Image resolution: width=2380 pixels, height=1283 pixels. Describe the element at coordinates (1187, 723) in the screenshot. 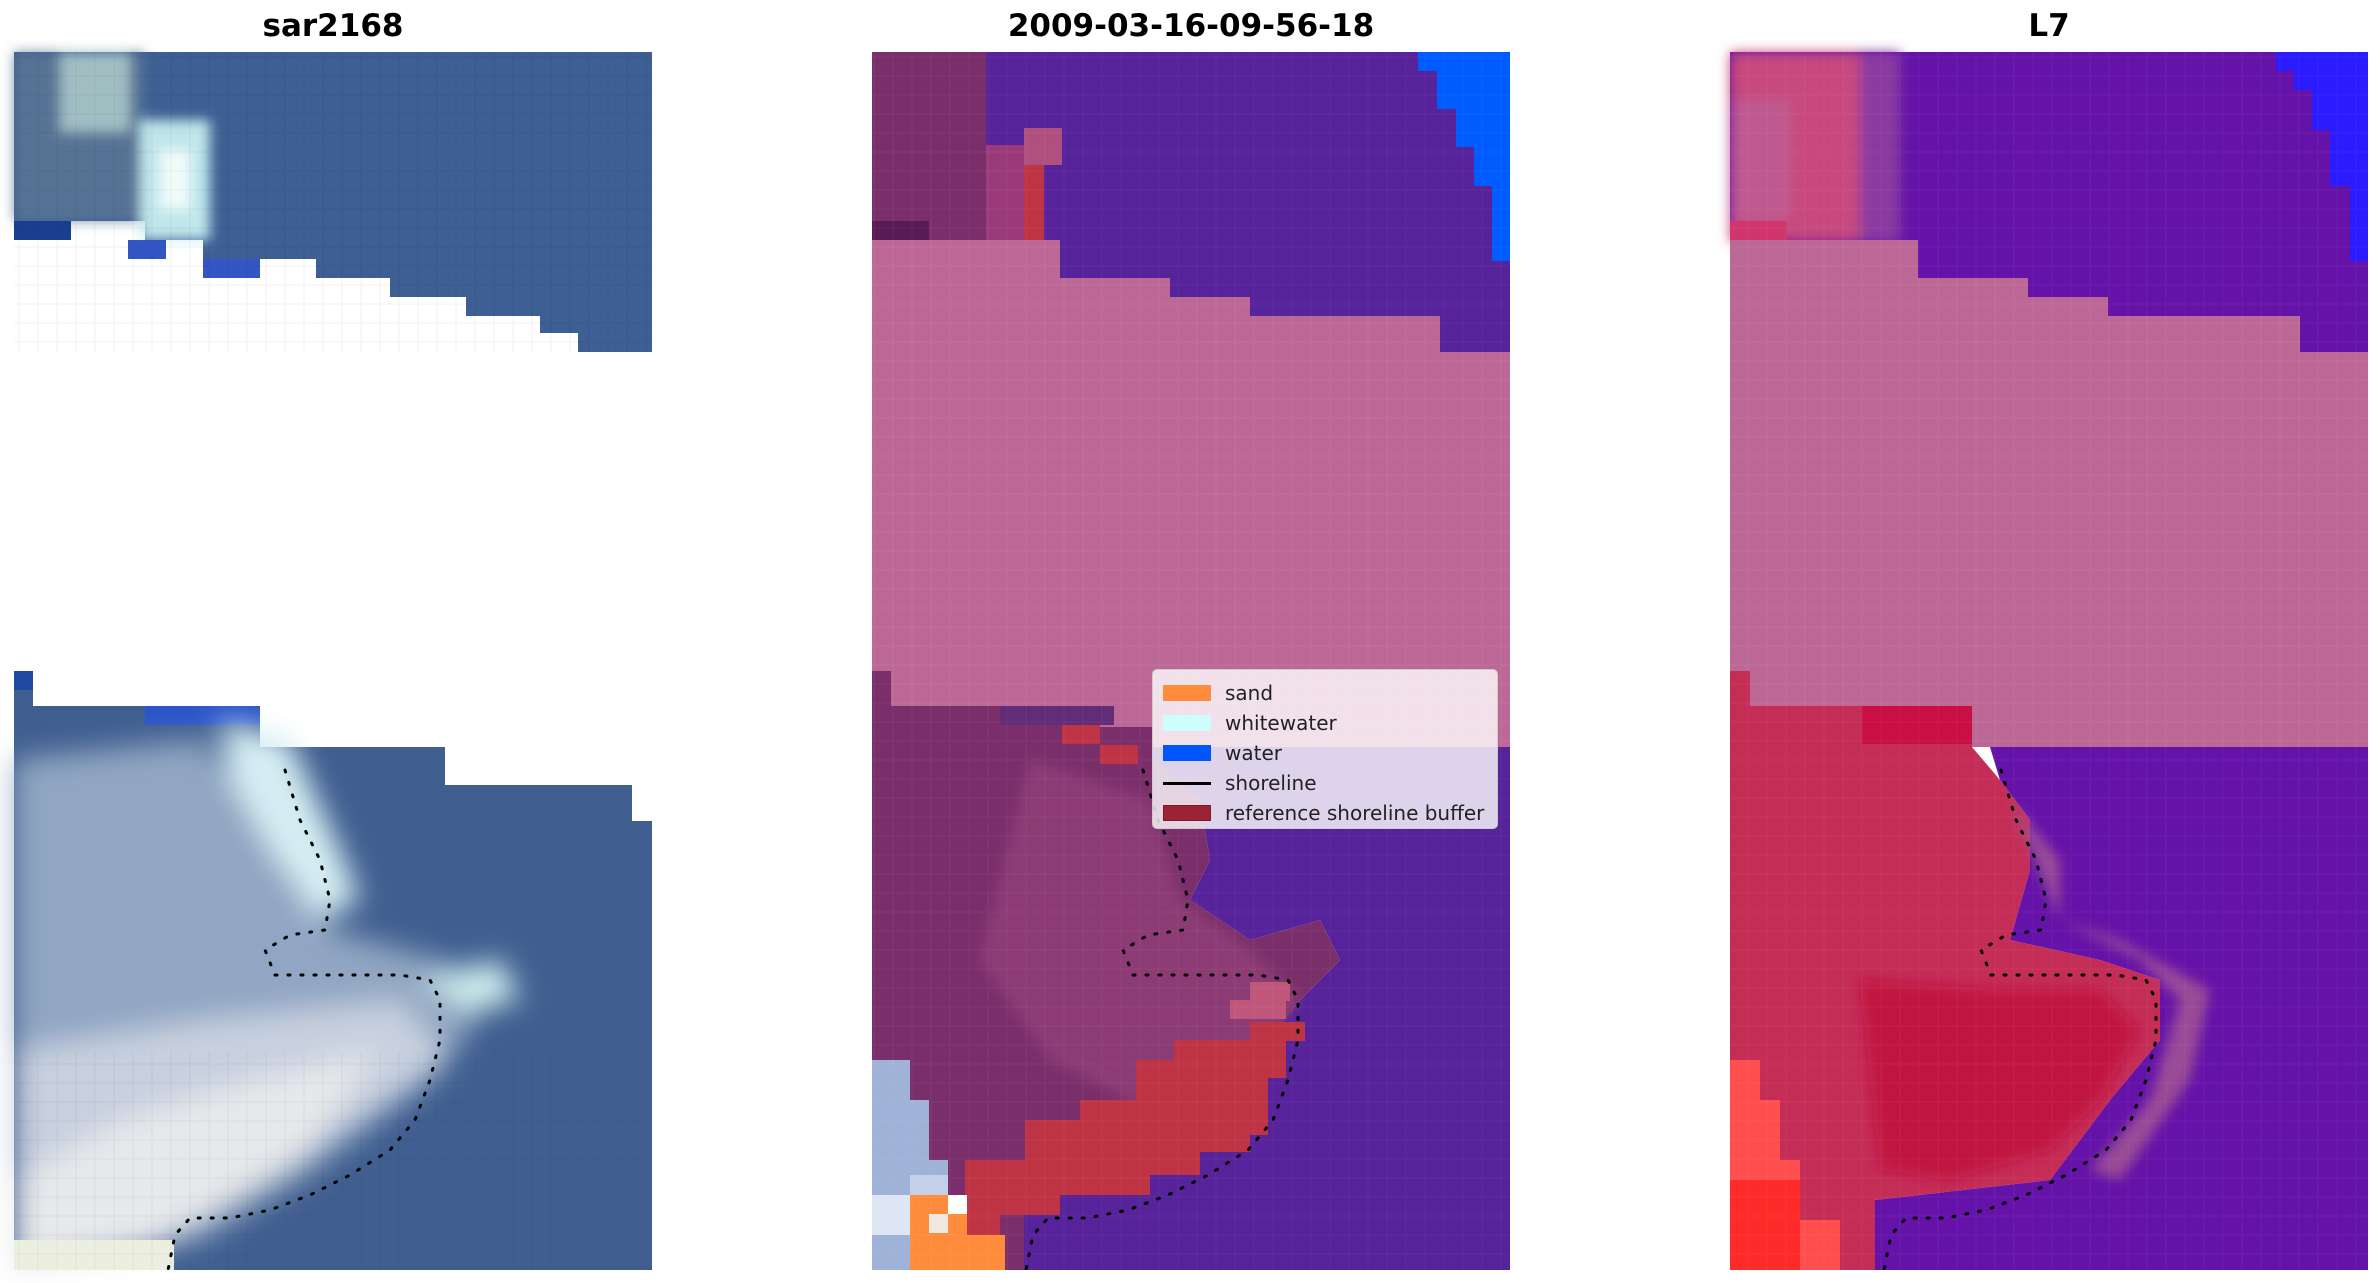

I see `legend-swatch-whitewater` at that location.